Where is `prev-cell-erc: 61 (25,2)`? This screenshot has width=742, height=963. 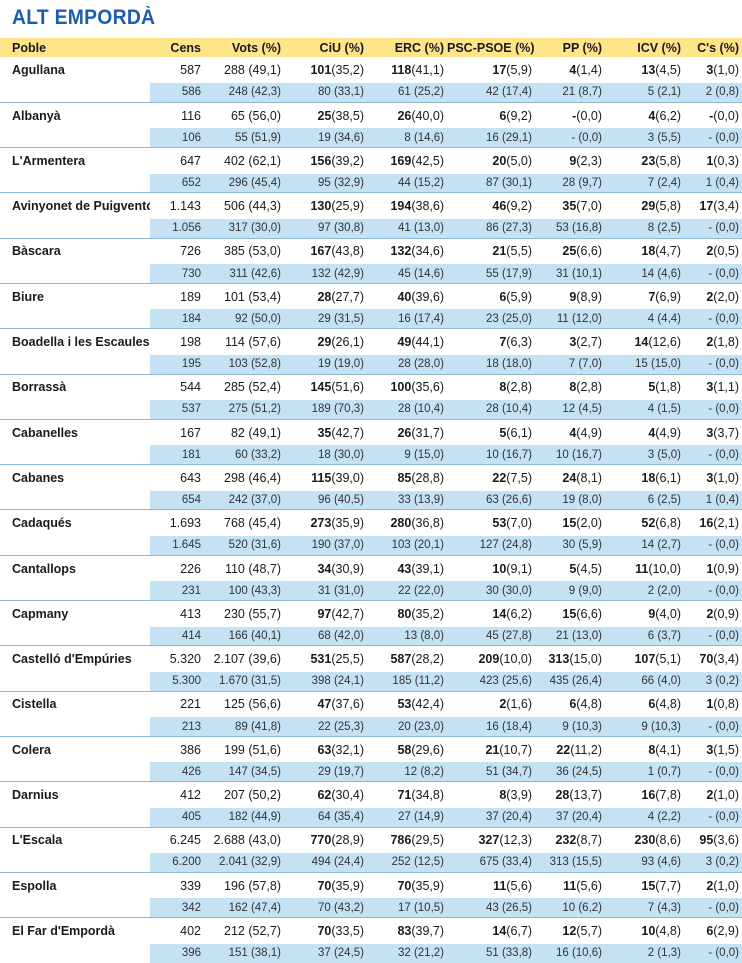 prev-cell-erc: 61 (25,2) is located at coordinates (407, 93).